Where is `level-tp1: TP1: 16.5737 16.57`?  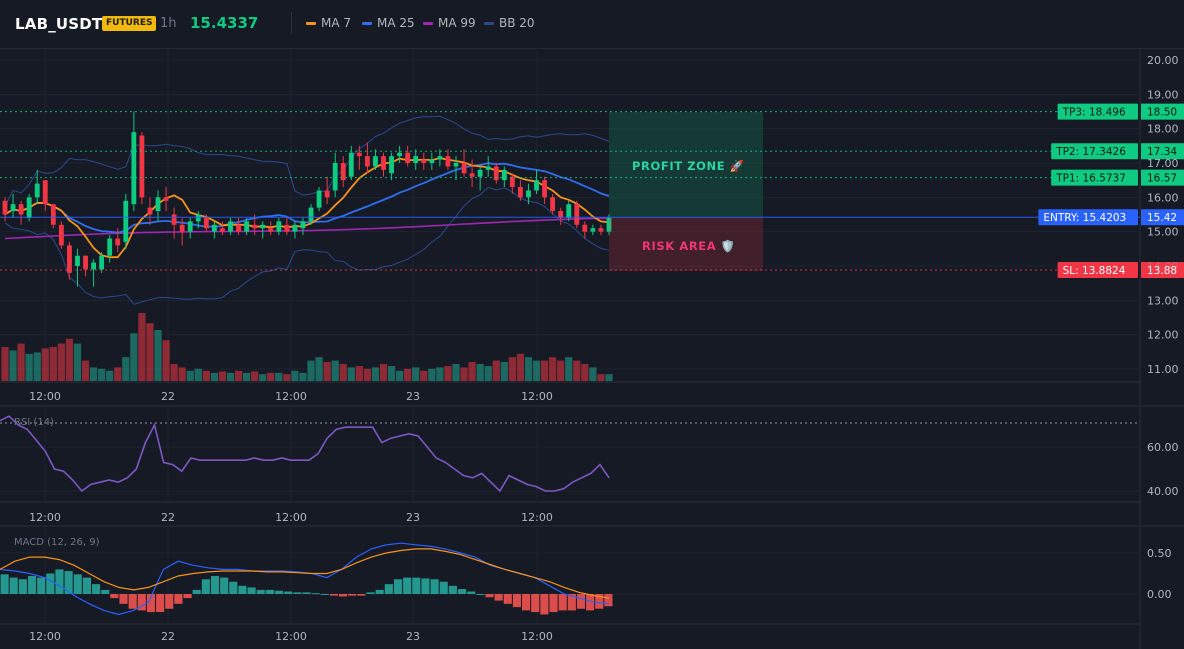
level-tp1: TP1: 16.5737 16.57 is located at coordinates (592, 177).